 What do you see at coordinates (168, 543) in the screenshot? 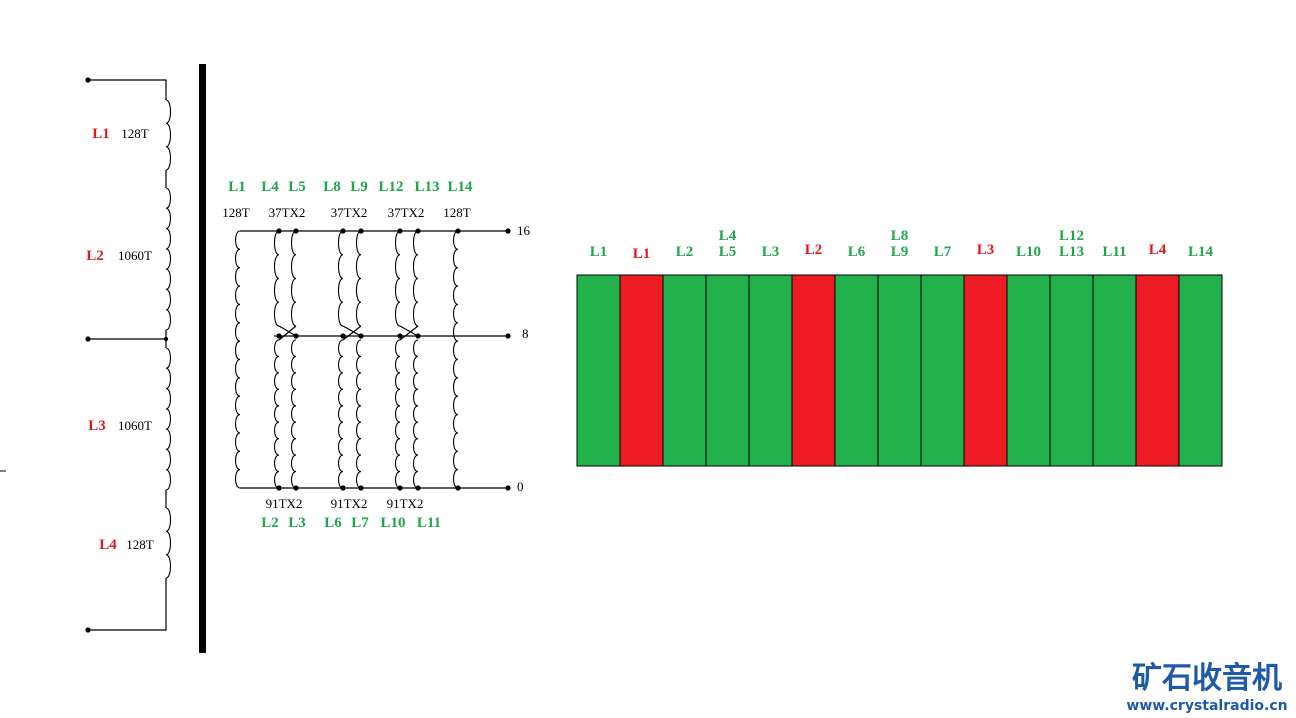
I see `primary-coil-l4` at bounding box center [168, 543].